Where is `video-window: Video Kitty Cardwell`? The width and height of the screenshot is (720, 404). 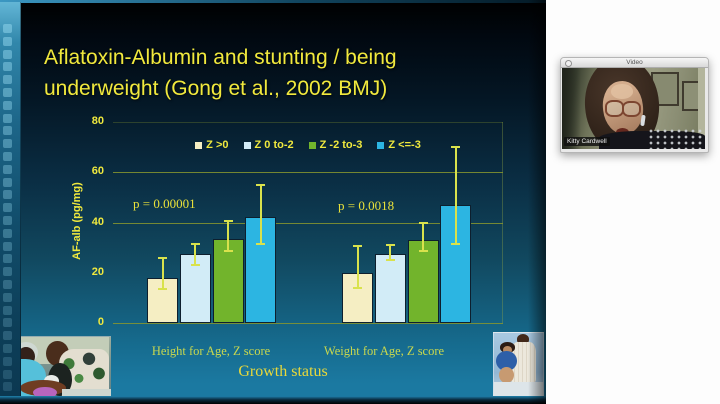 video-window: Video Kitty Cardwell is located at coordinates (634, 105).